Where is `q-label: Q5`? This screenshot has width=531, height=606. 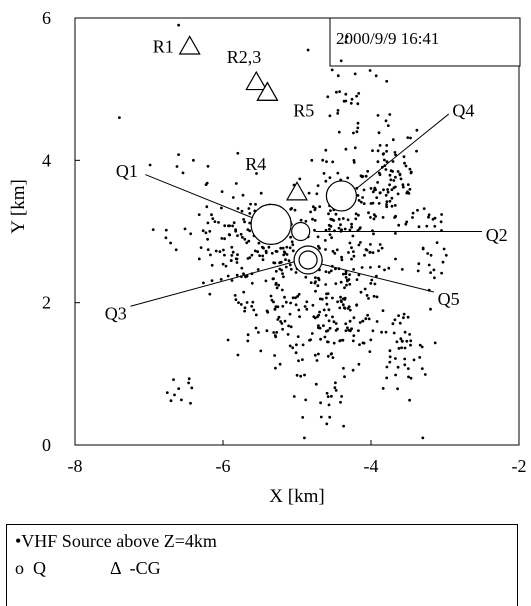 q-label: Q5 is located at coordinates (449, 299).